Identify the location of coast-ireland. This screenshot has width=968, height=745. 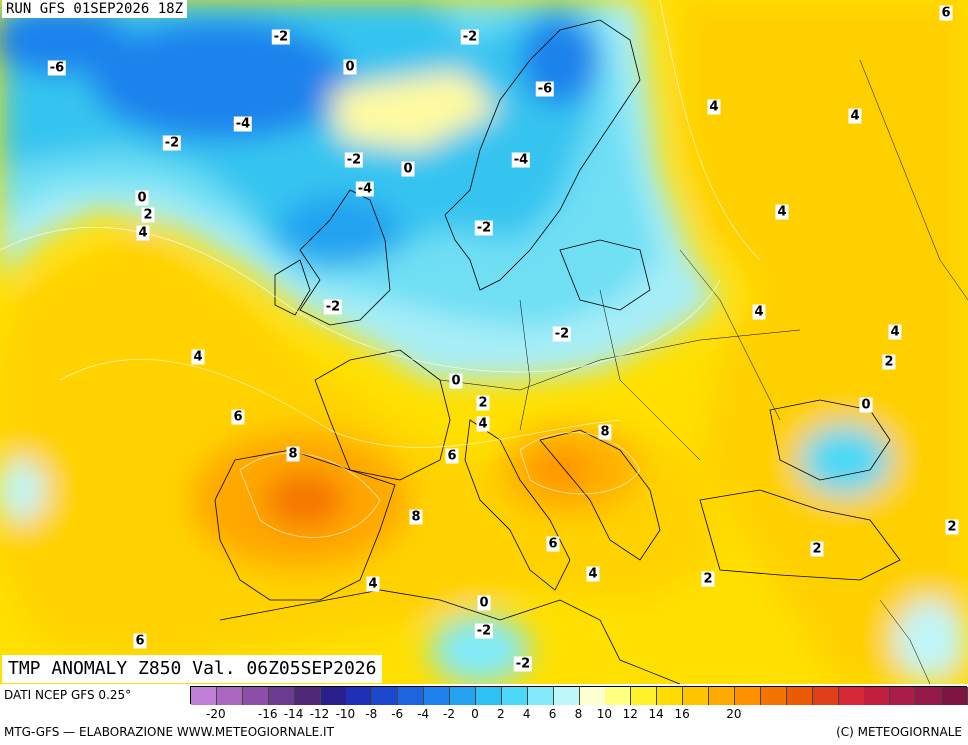
(292, 287).